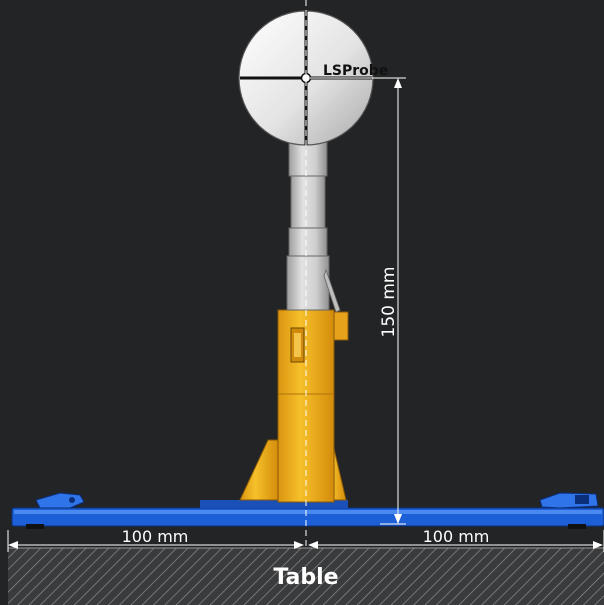  I want to click on table-surface, so click(306, 576).